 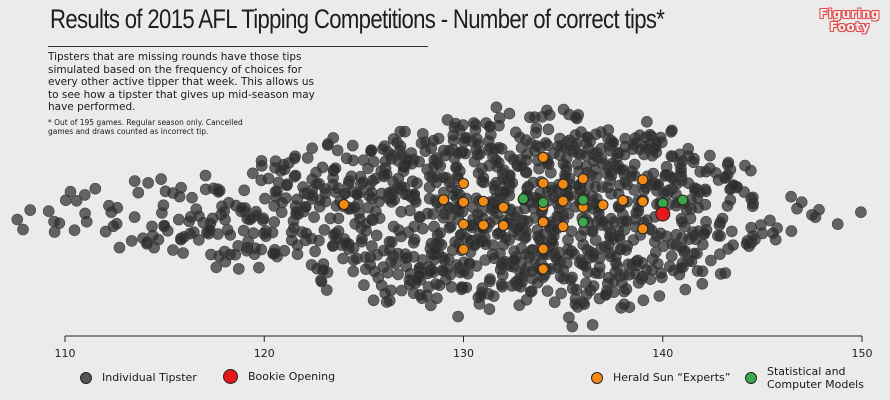 I want to click on x-axis: 110 120 130 140 150, so click(x=464, y=347).